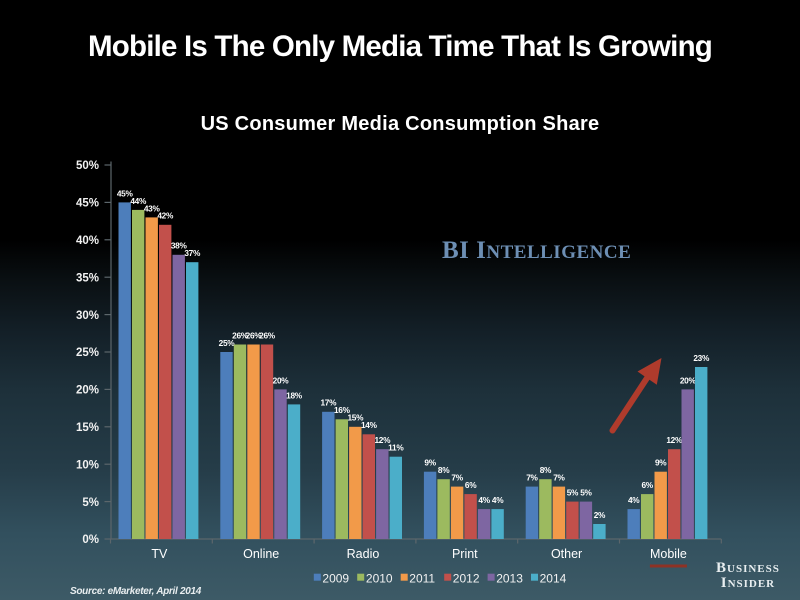 Image resolution: width=800 pixels, height=600 pixels. What do you see at coordinates (600, 515) in the screenshot?
I see `svg-text: 2%` at bounding box center [600, 515].